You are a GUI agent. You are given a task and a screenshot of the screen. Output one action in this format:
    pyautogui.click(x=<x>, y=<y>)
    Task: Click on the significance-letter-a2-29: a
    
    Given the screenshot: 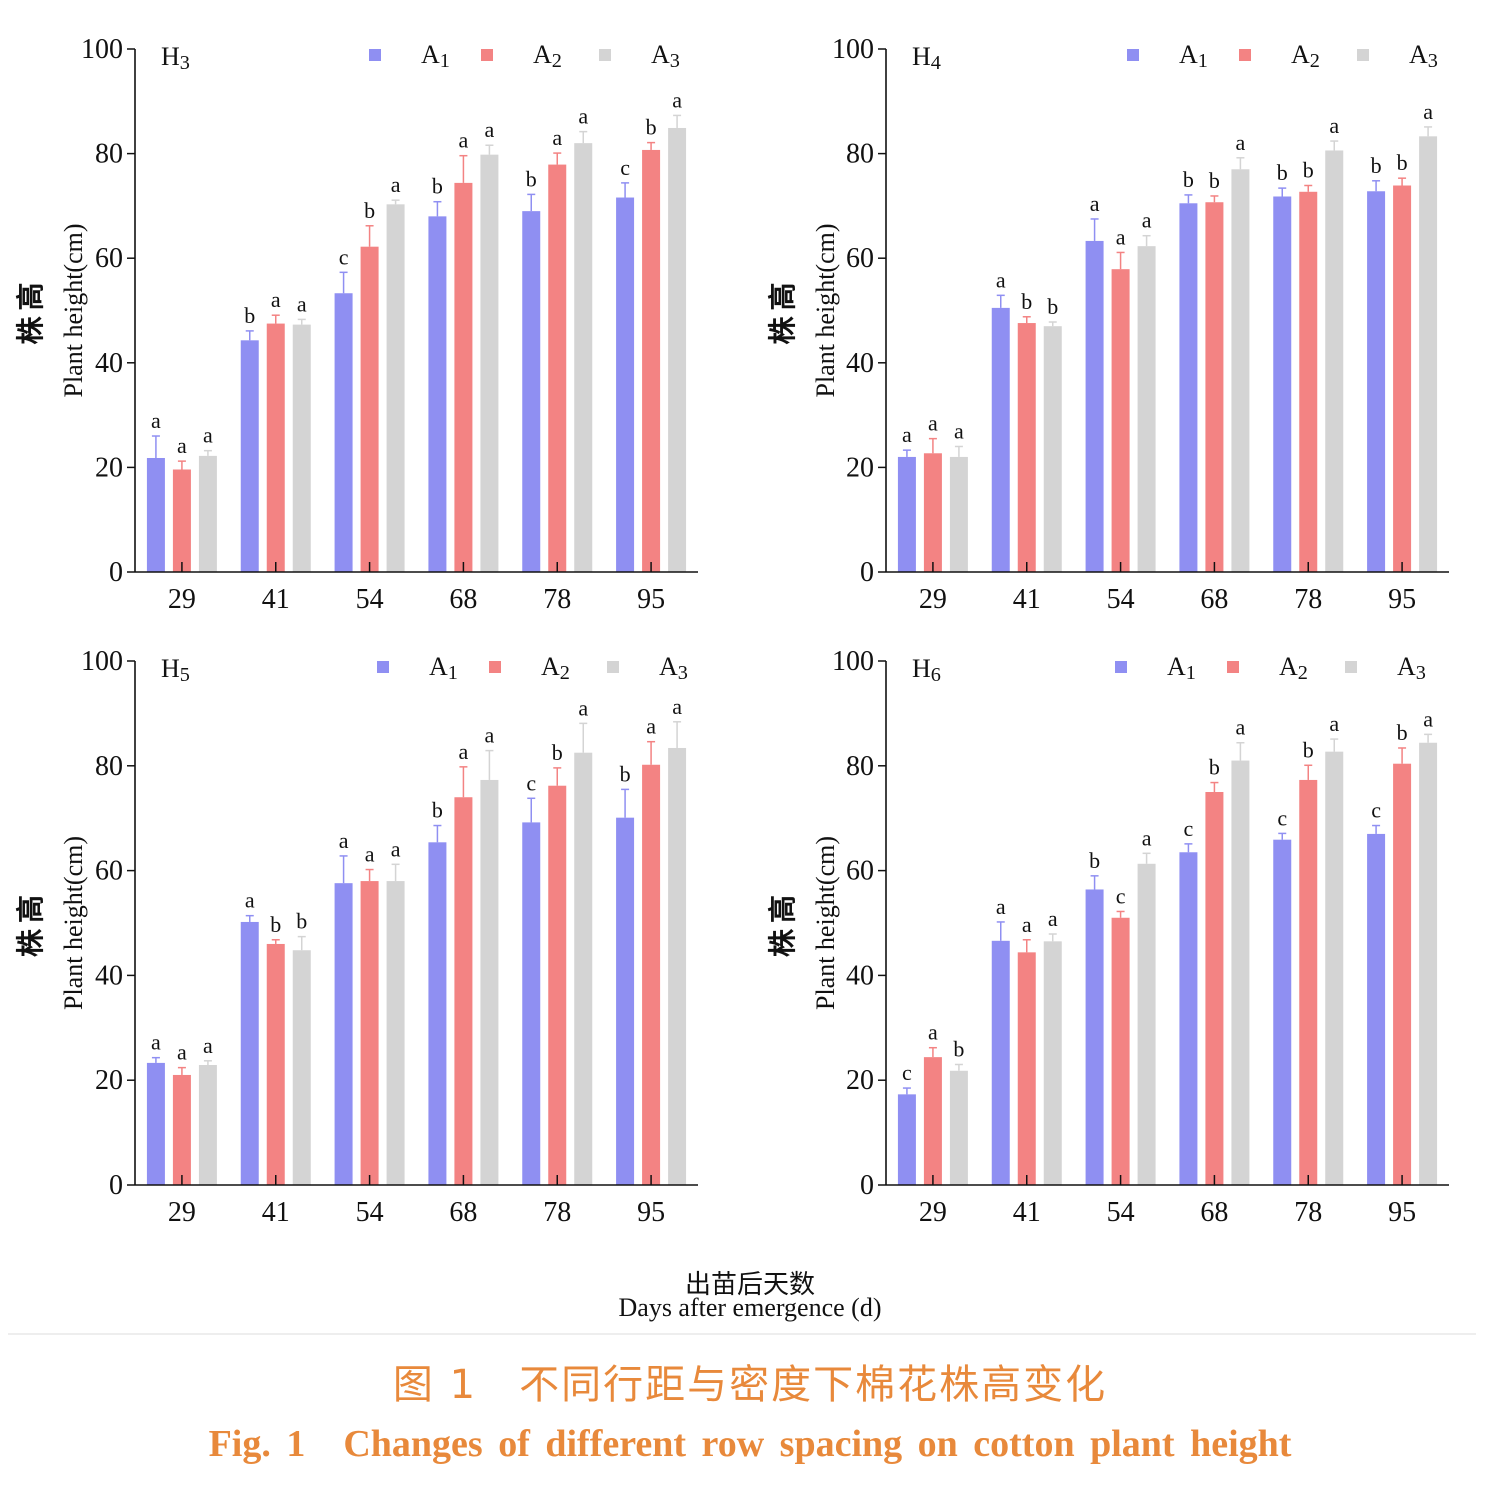 What is the action you would take?
    pyautogui.click(x=933, y=423)
    